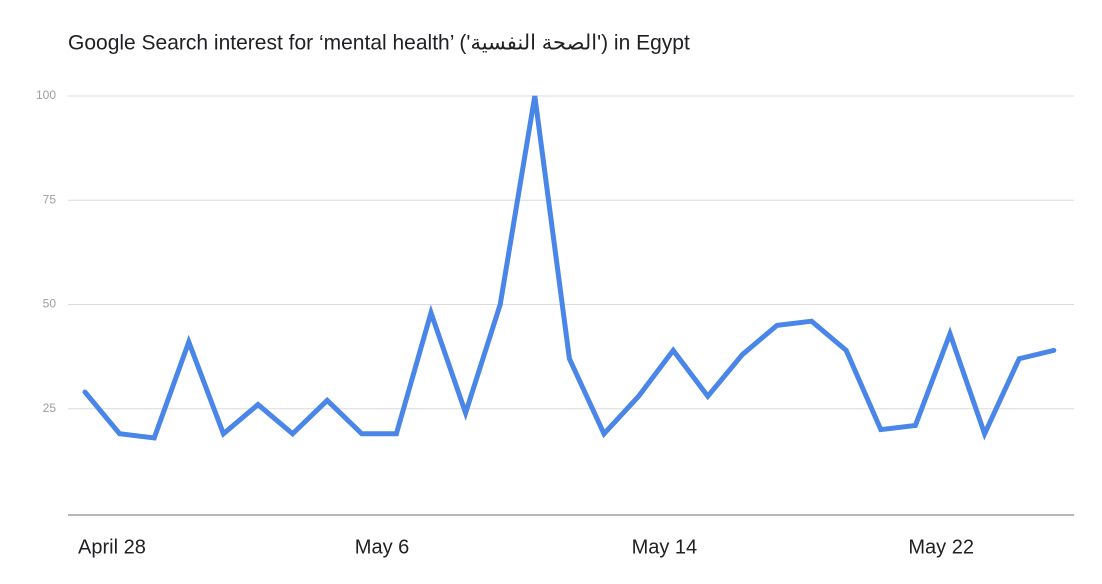 The image size is (1102, 584). I want to click on x-tick-label: May 6, so click(382, 547).